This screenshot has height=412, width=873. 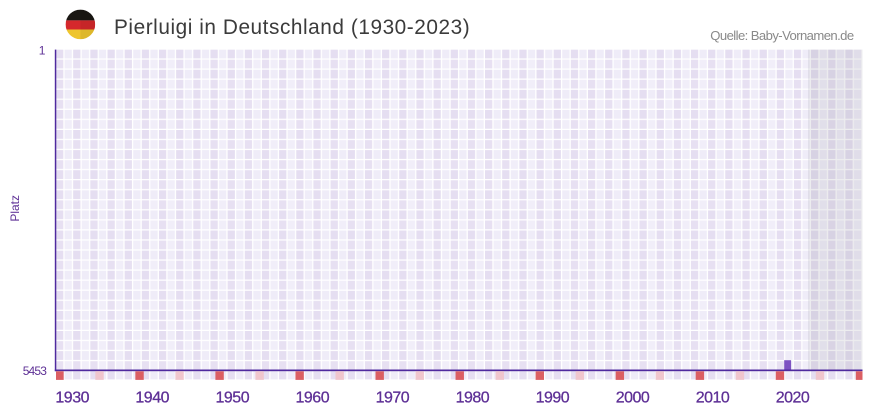 What do you see at coordinates (15, 208) in the screenshot?
I see `svg-text: Platz` at bounding box center [15, 208].